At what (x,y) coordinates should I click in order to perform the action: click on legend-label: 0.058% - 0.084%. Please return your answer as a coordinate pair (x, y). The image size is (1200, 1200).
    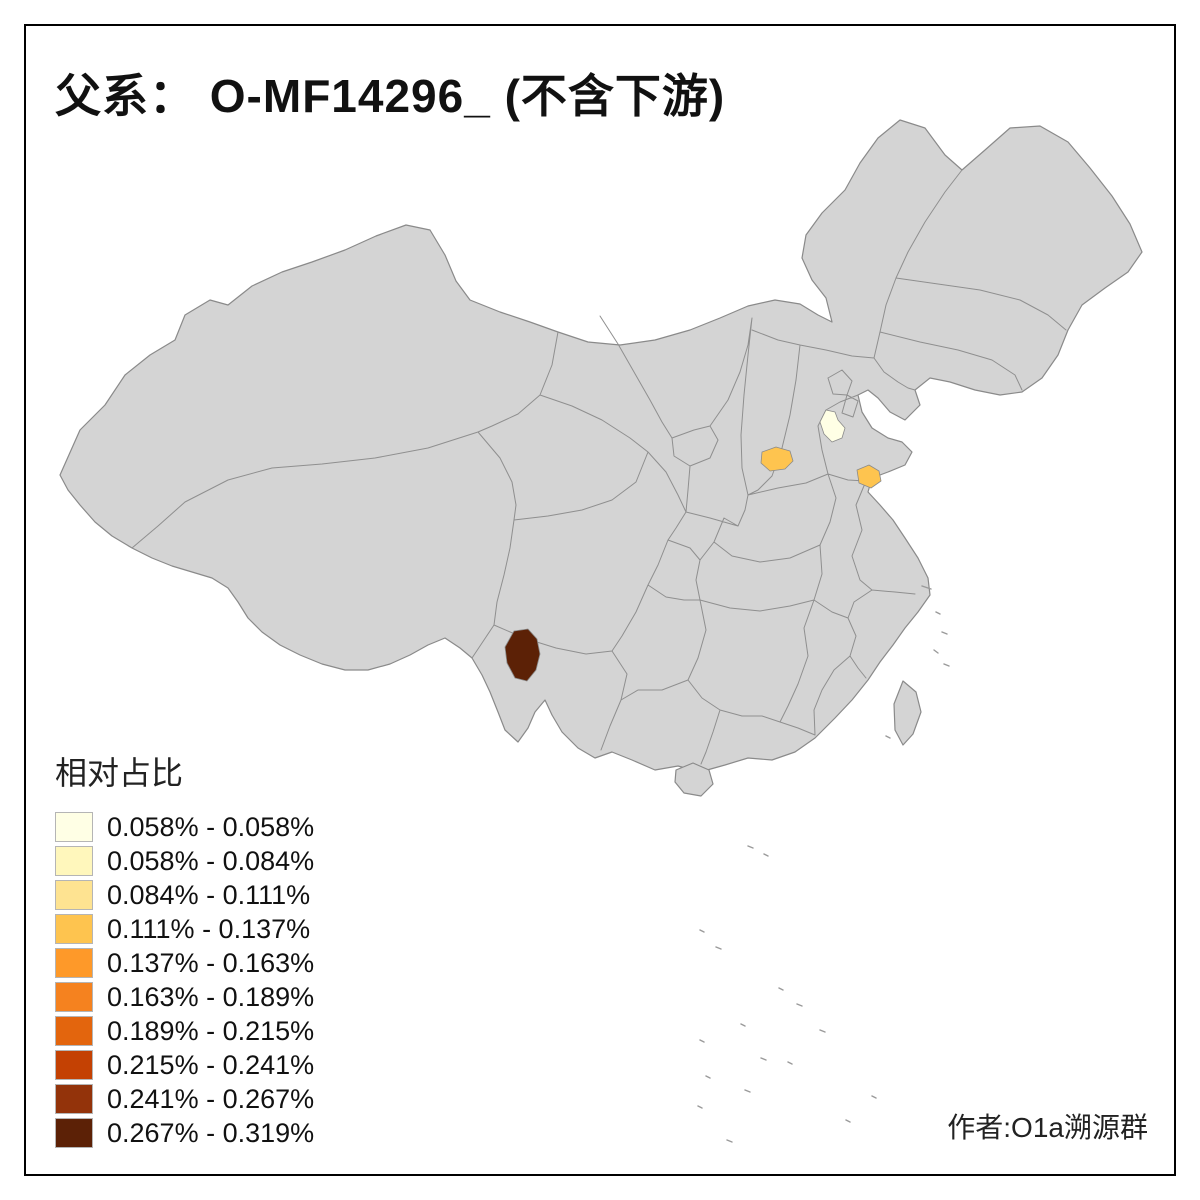
    Looking at the image, I should click on (211, 860).